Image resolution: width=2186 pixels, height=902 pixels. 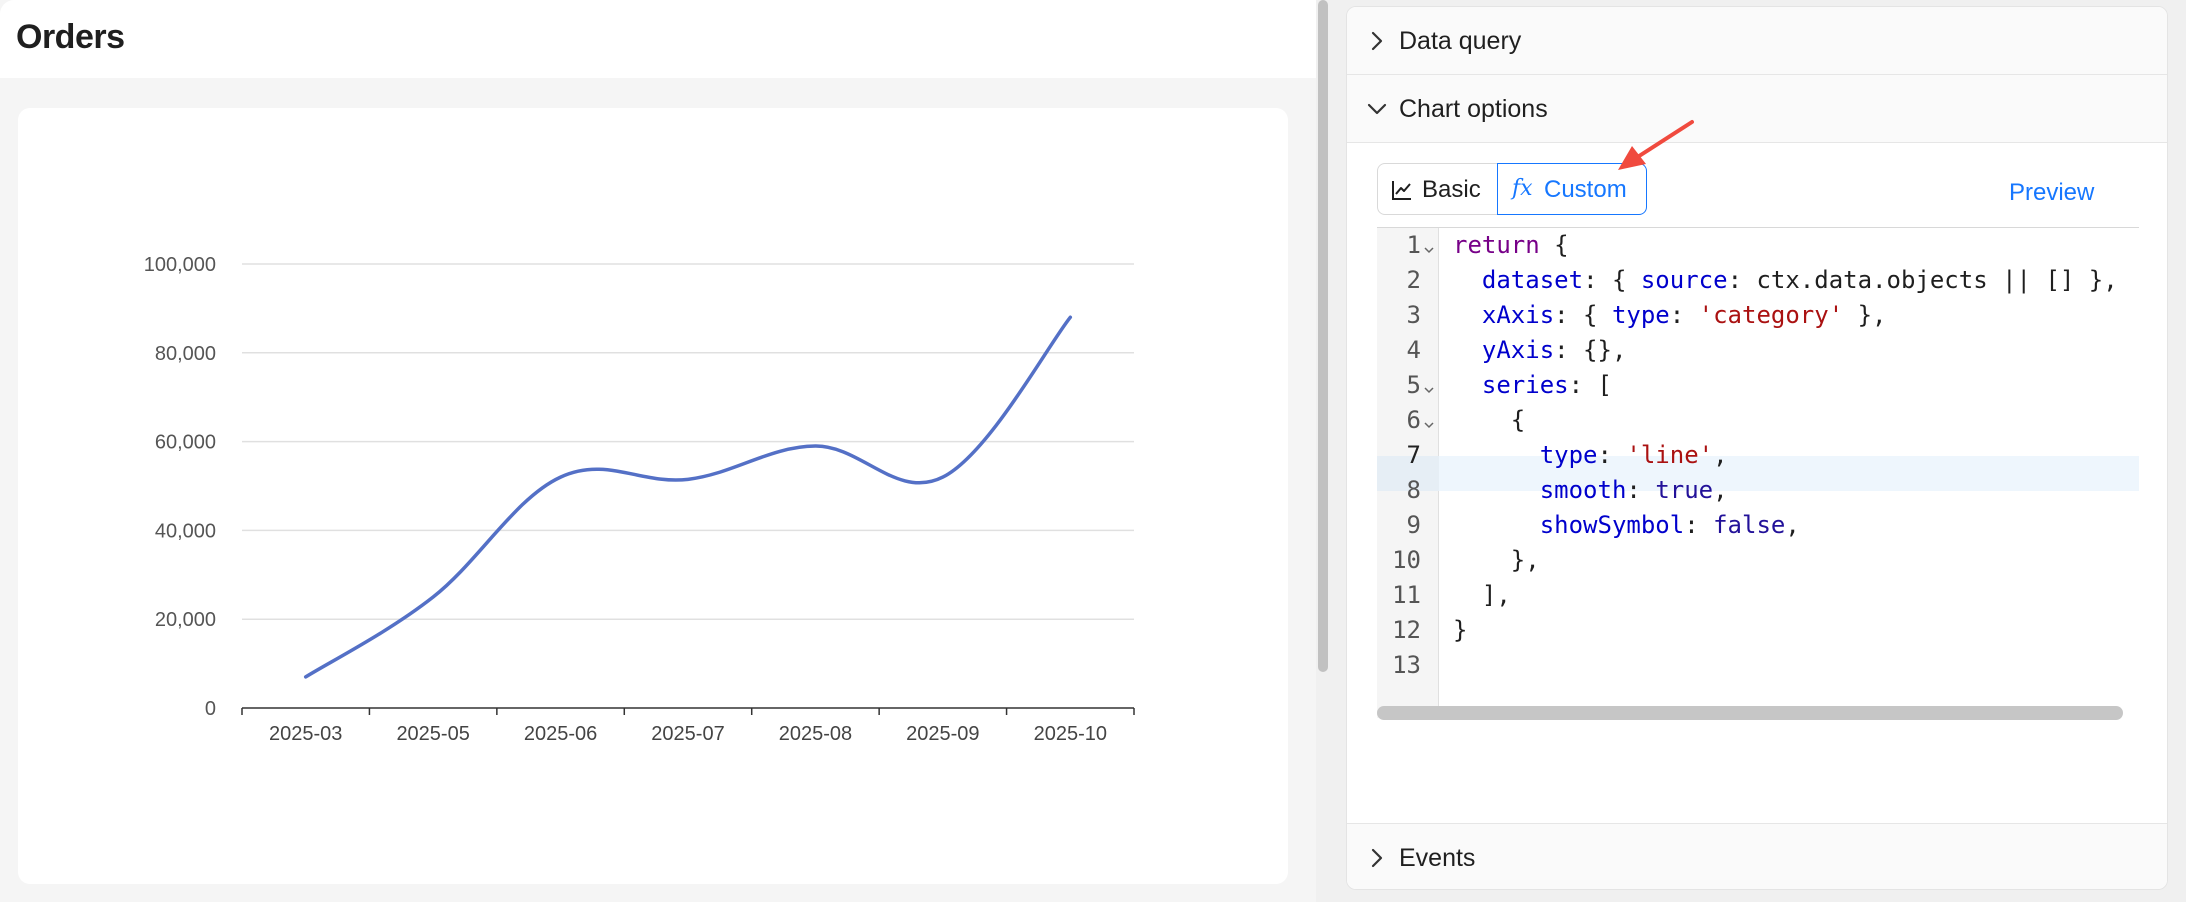 I want to click on chevron-down-icon, so click(x=1377, y=109).